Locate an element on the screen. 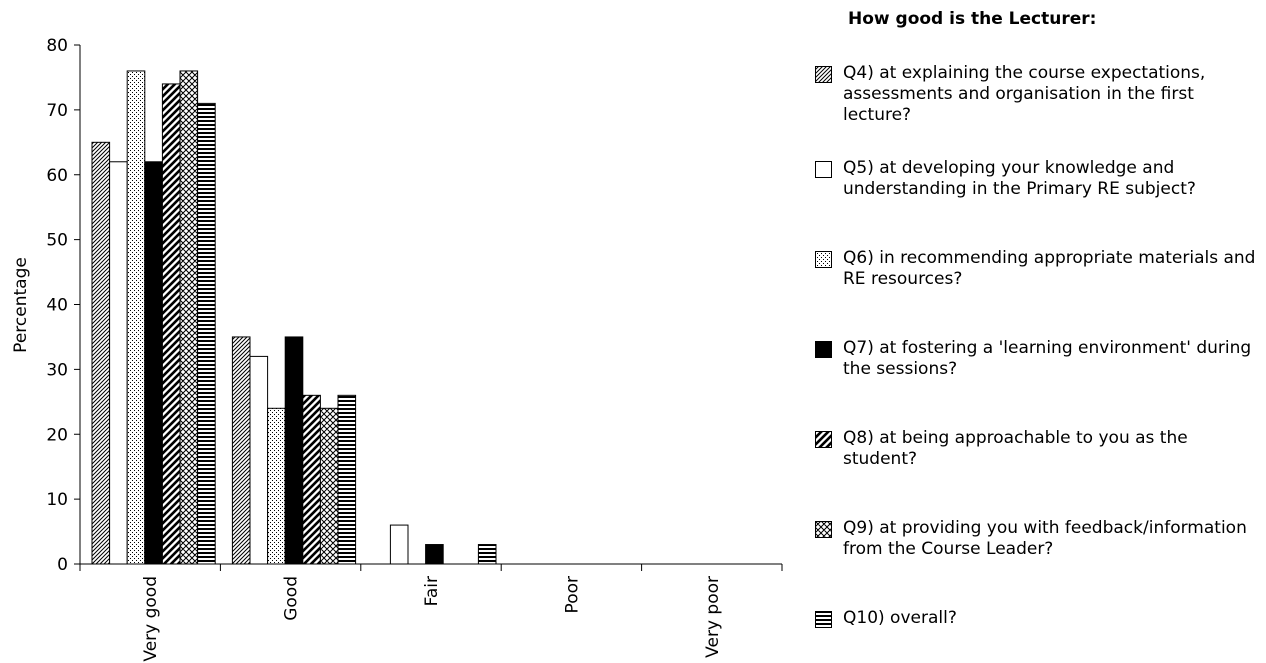 The image size is (1266, 663). x-axis: Very good Good Fair Poor Very poor is located at coordinates (431, 612).